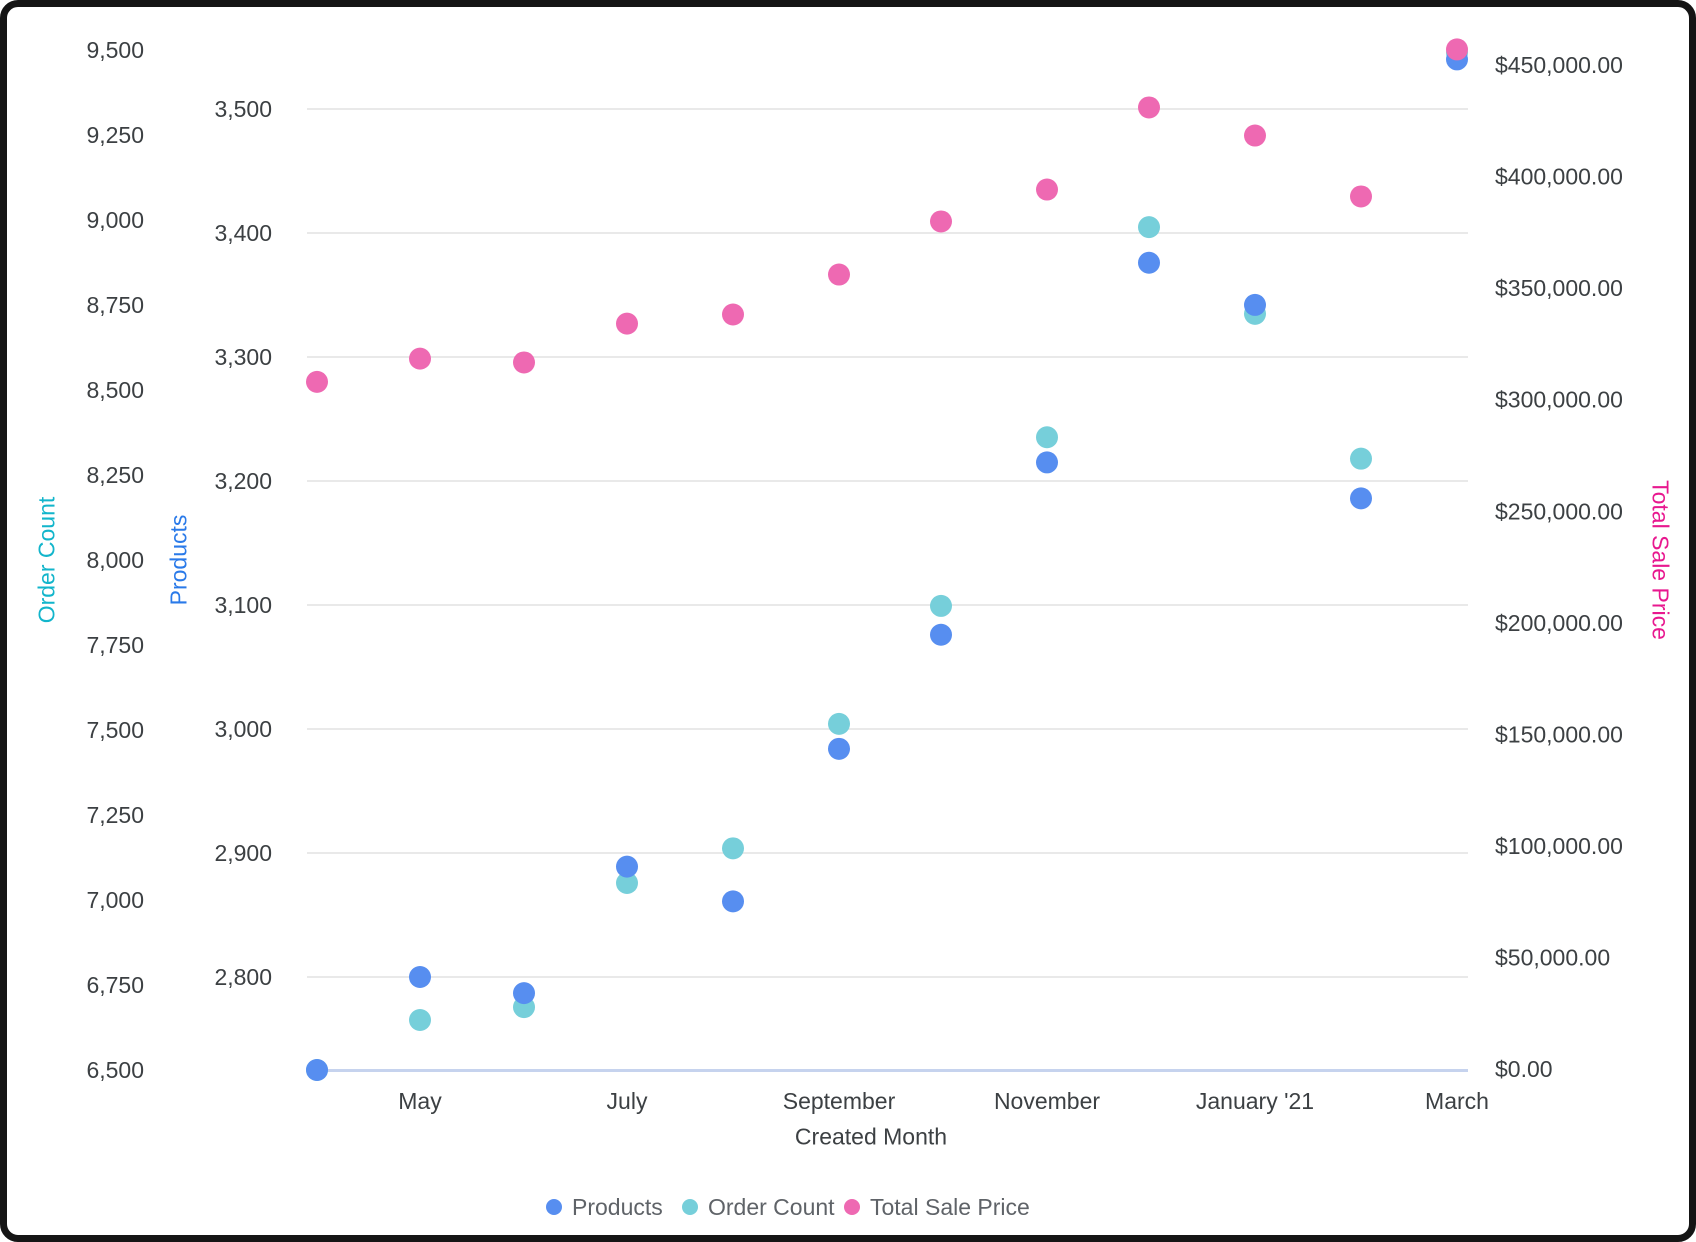 The image size is (1696, 1242). What do you see at coordinates (554, 1207) in the screenshot?
I see `legend-dot-products` at bounding box center [554, 1207].